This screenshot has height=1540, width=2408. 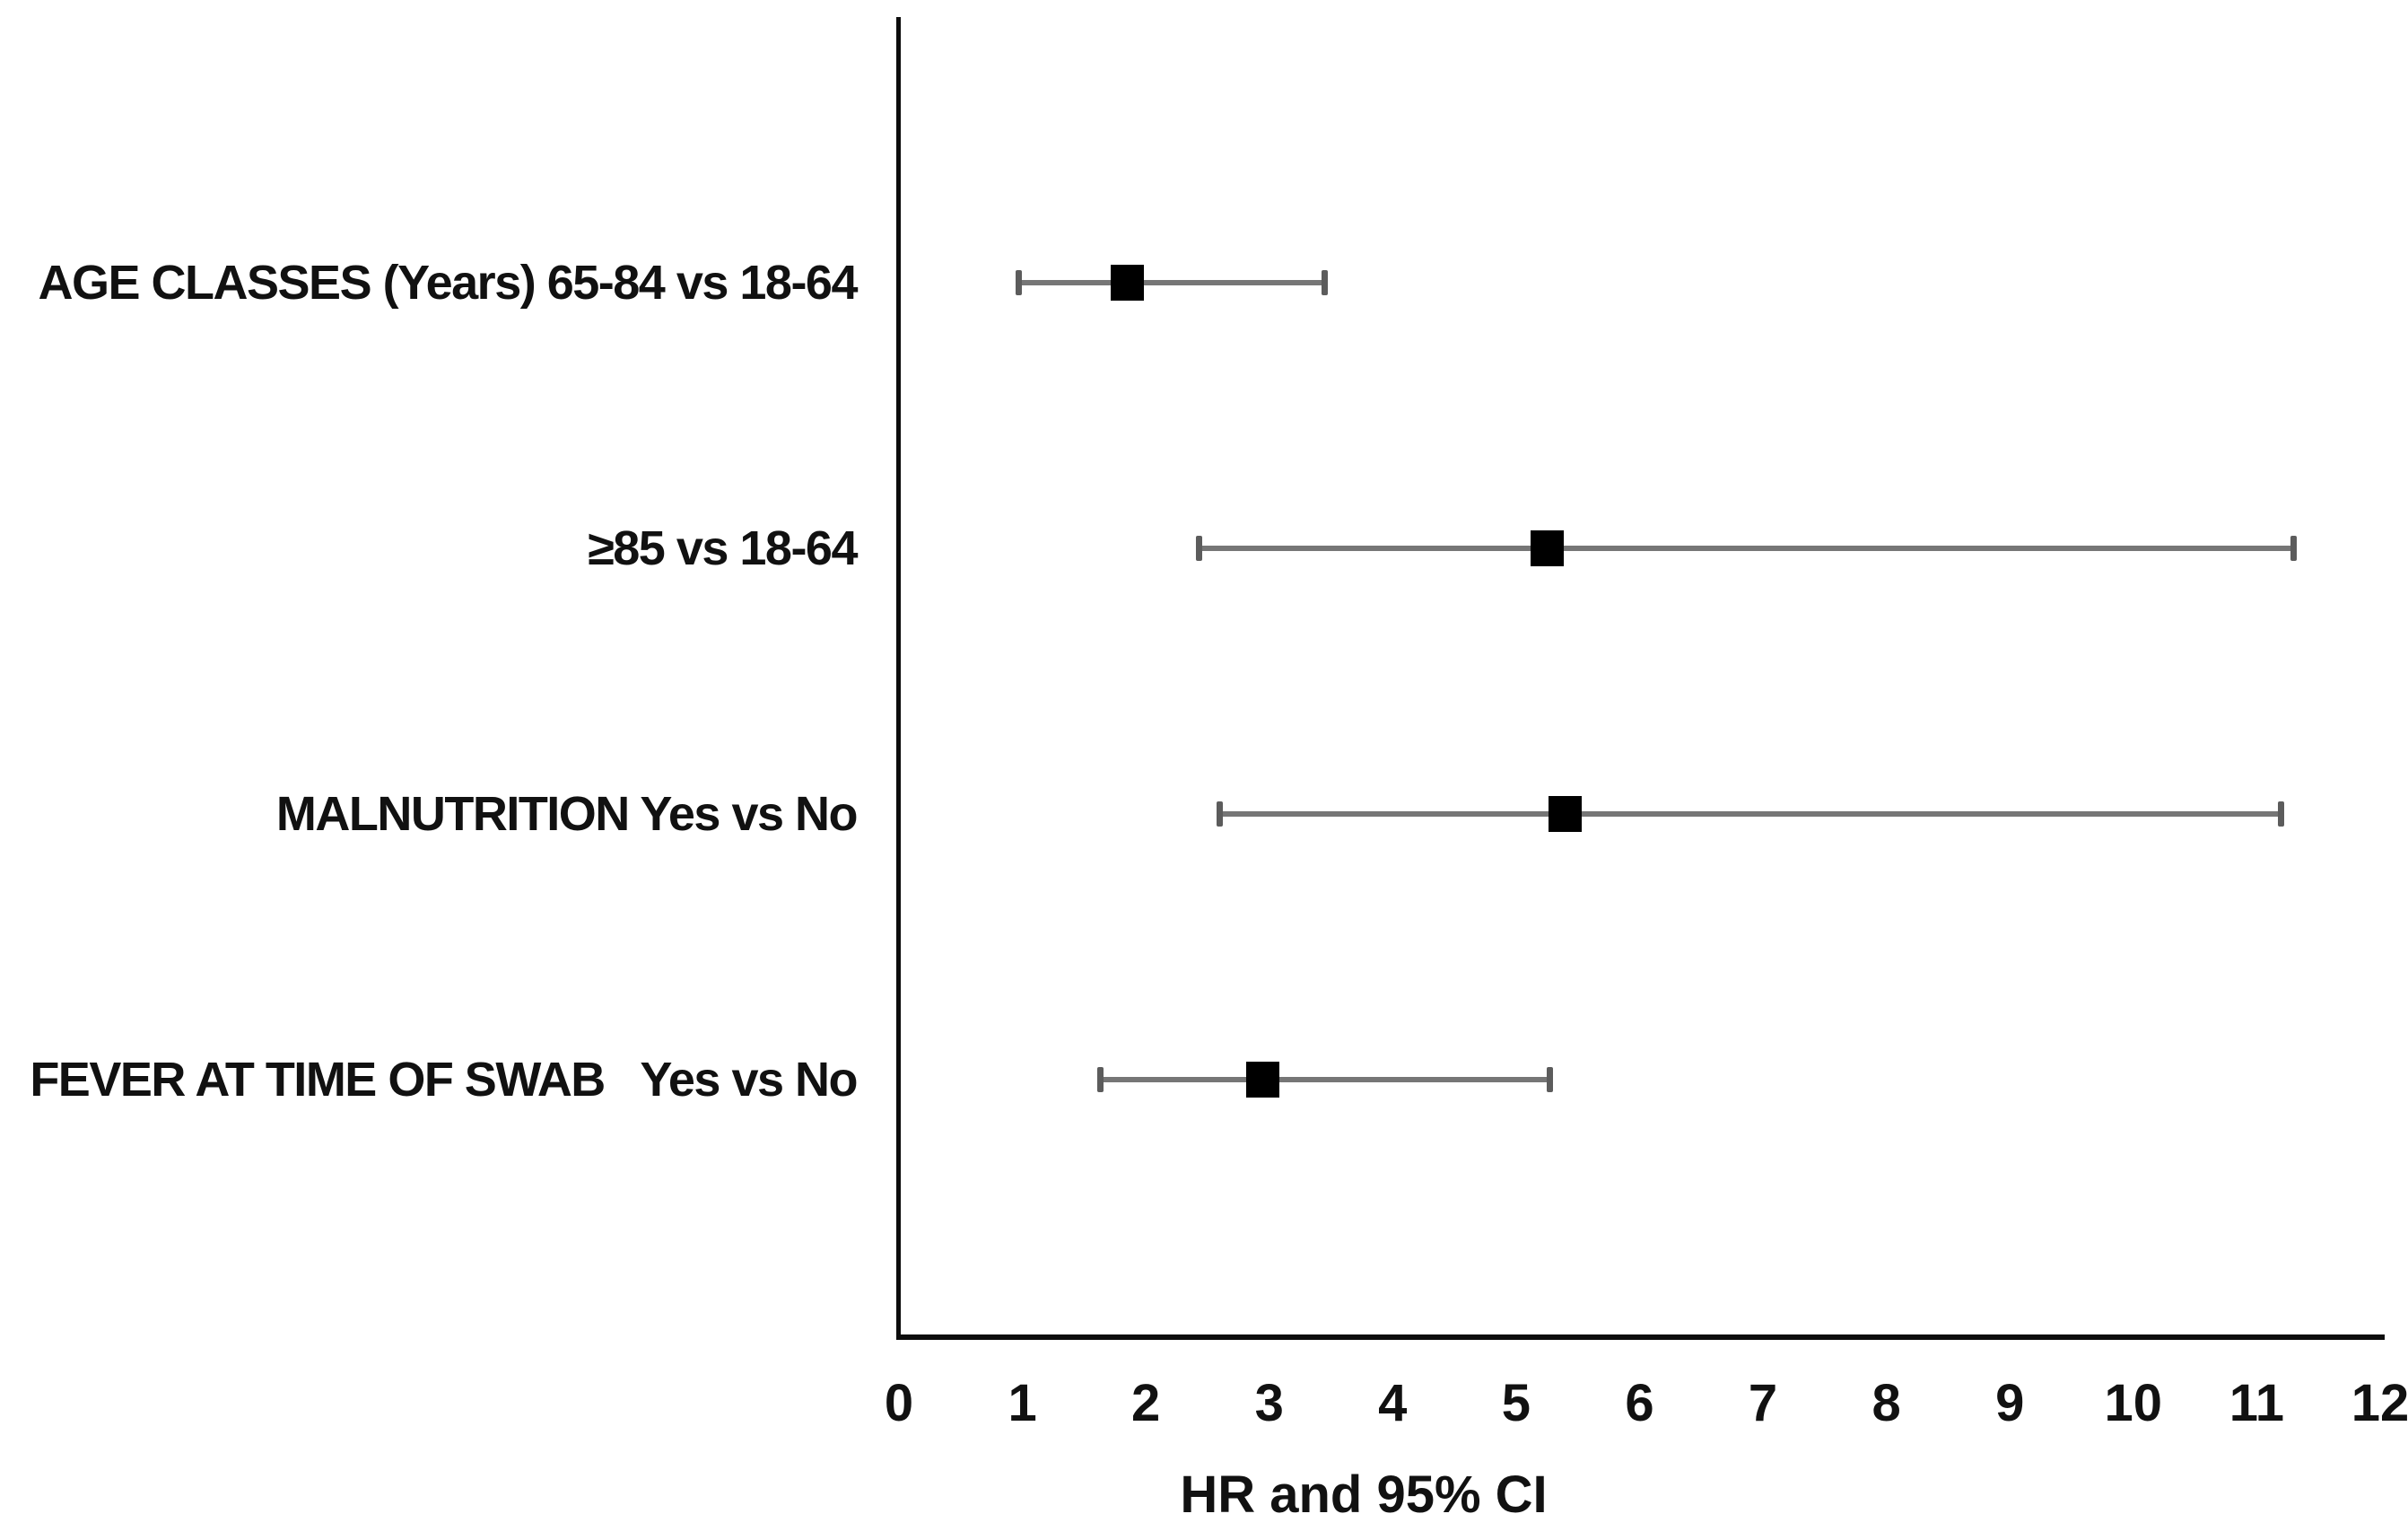 I want to click on x-tick-label: 0, so click(x=899, y=1403).